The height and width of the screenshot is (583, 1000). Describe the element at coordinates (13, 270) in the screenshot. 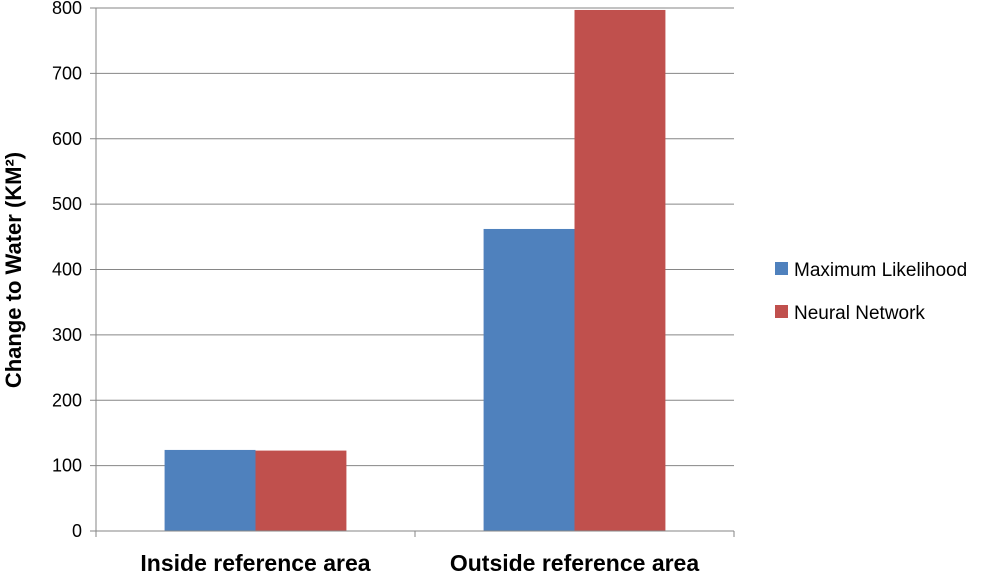

I see `y-axis-title: Change to Water (KM²)` at that location.